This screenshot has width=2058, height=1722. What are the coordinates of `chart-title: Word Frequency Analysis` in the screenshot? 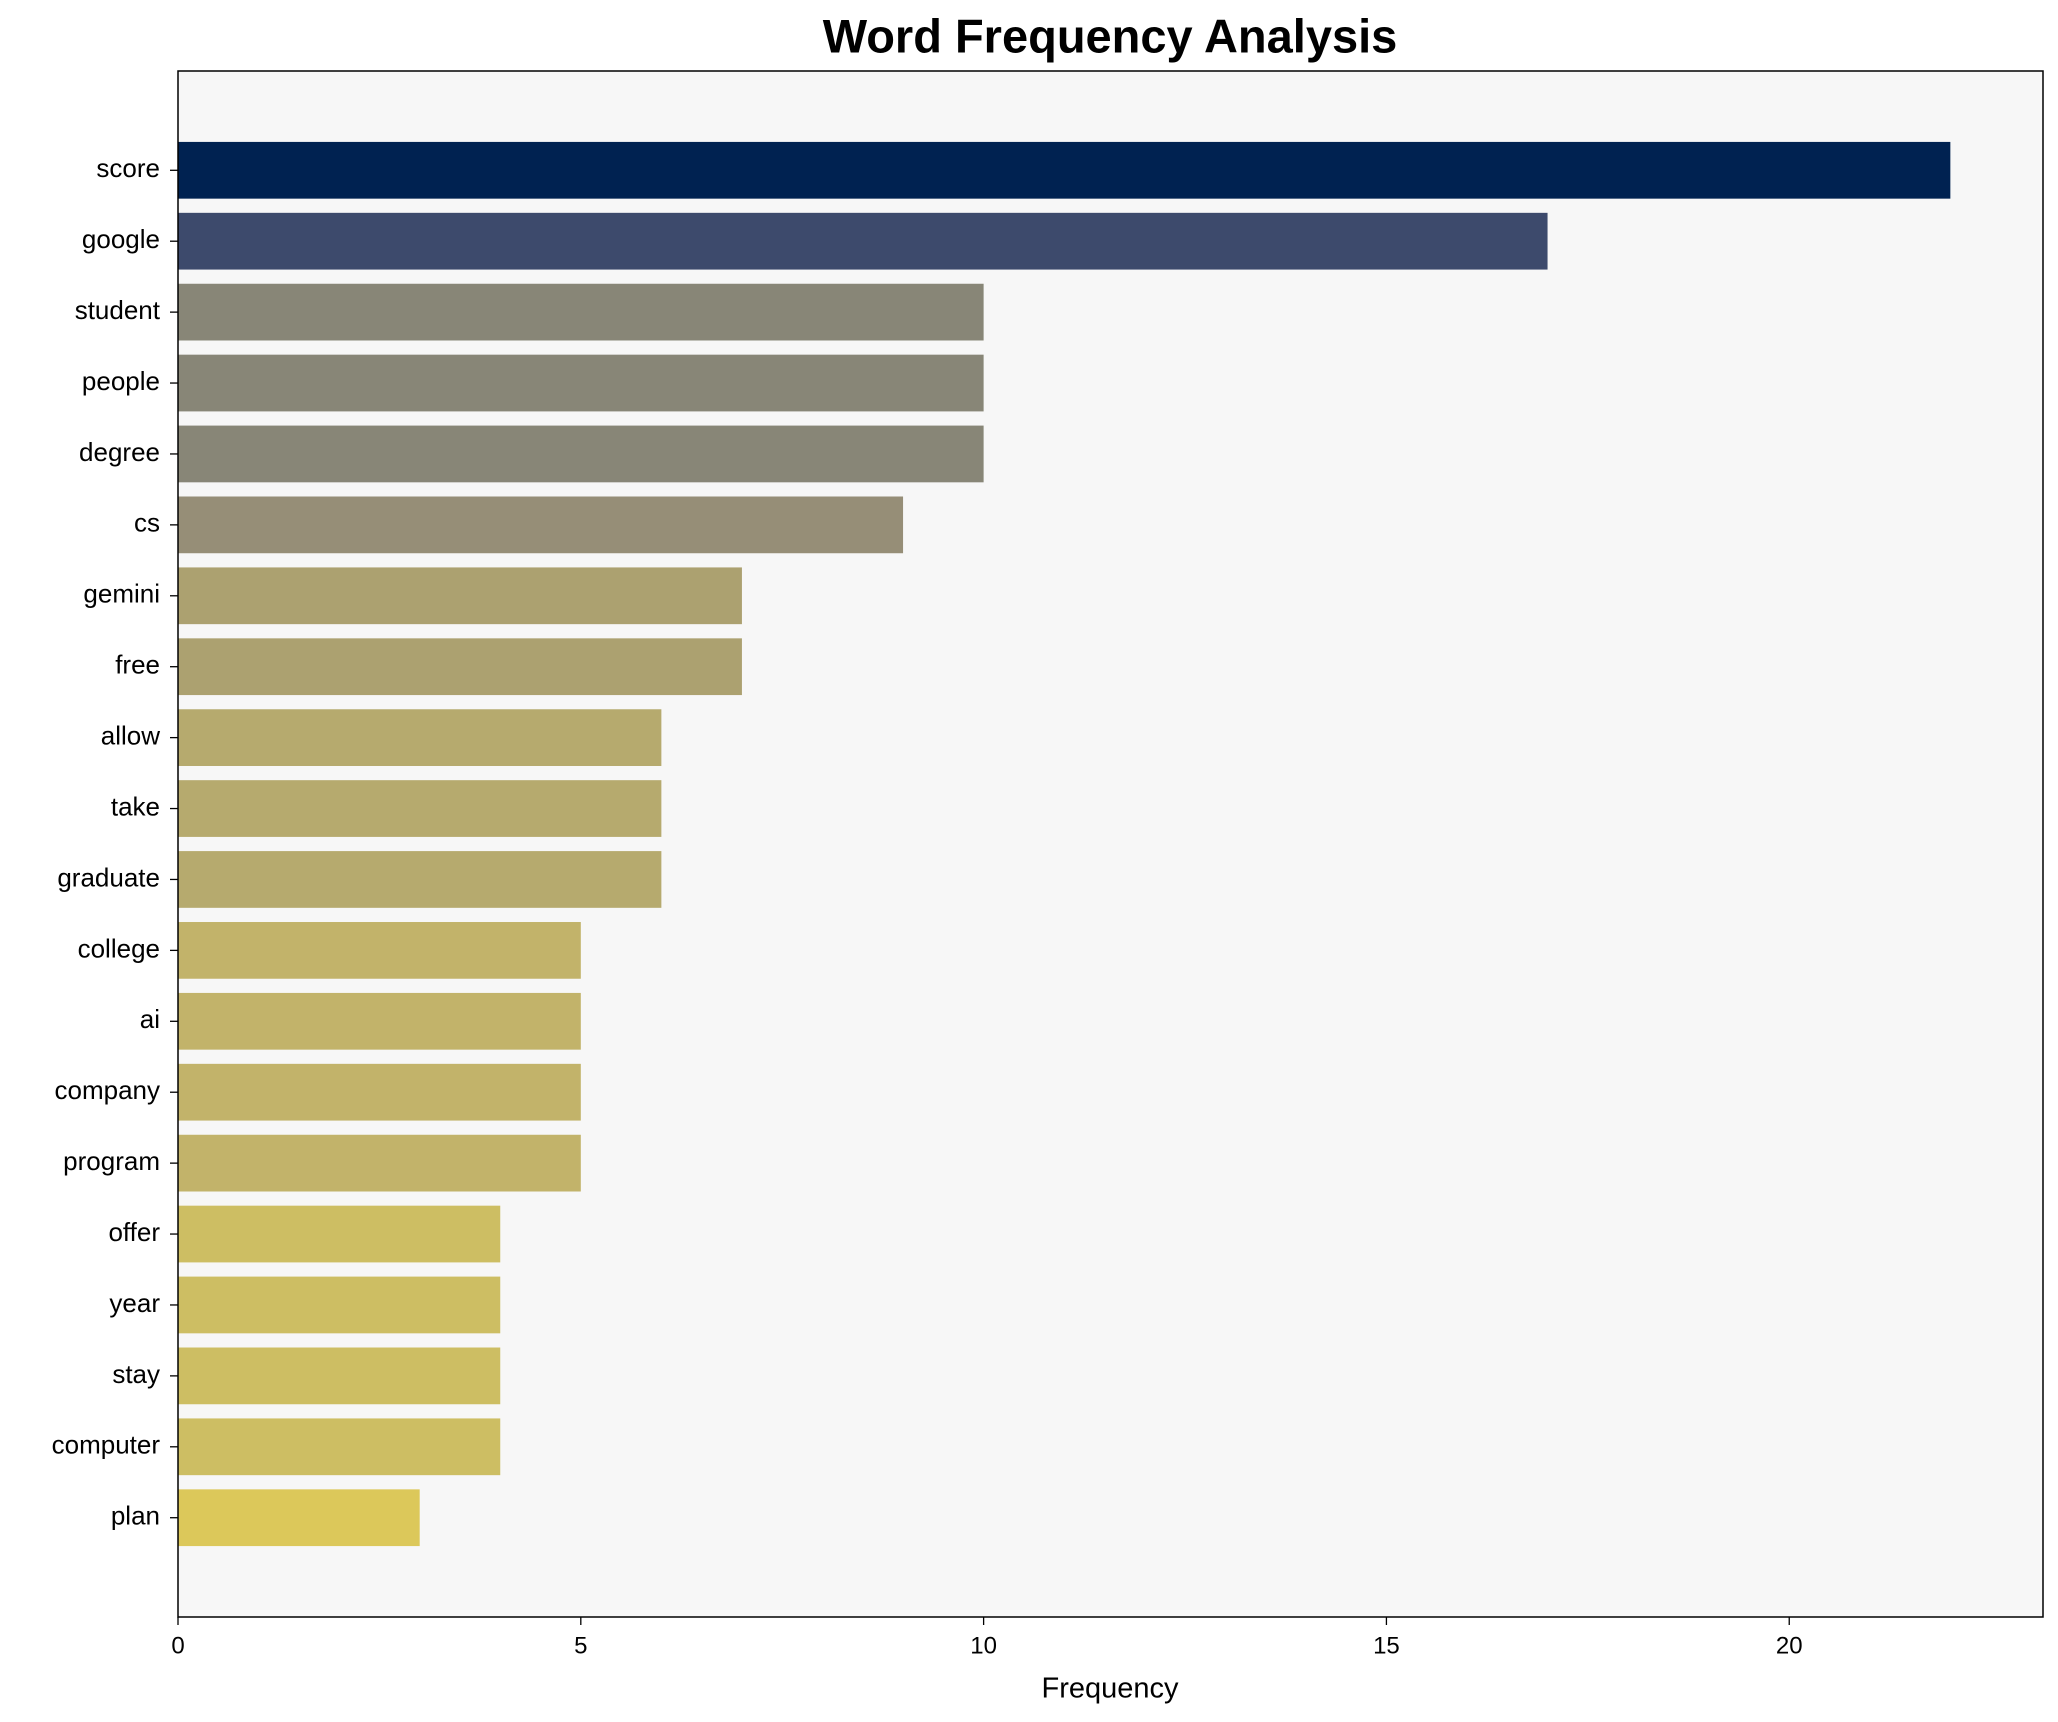 It's located at (1110, 35).